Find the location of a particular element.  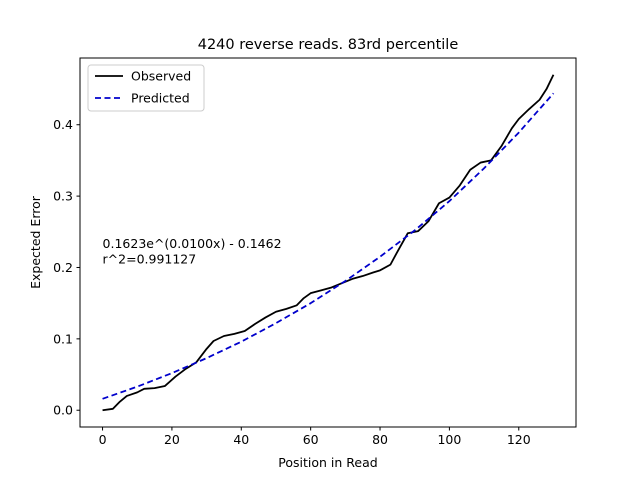

y-axis-label: Expected Error is located at coordinates (35, 242).